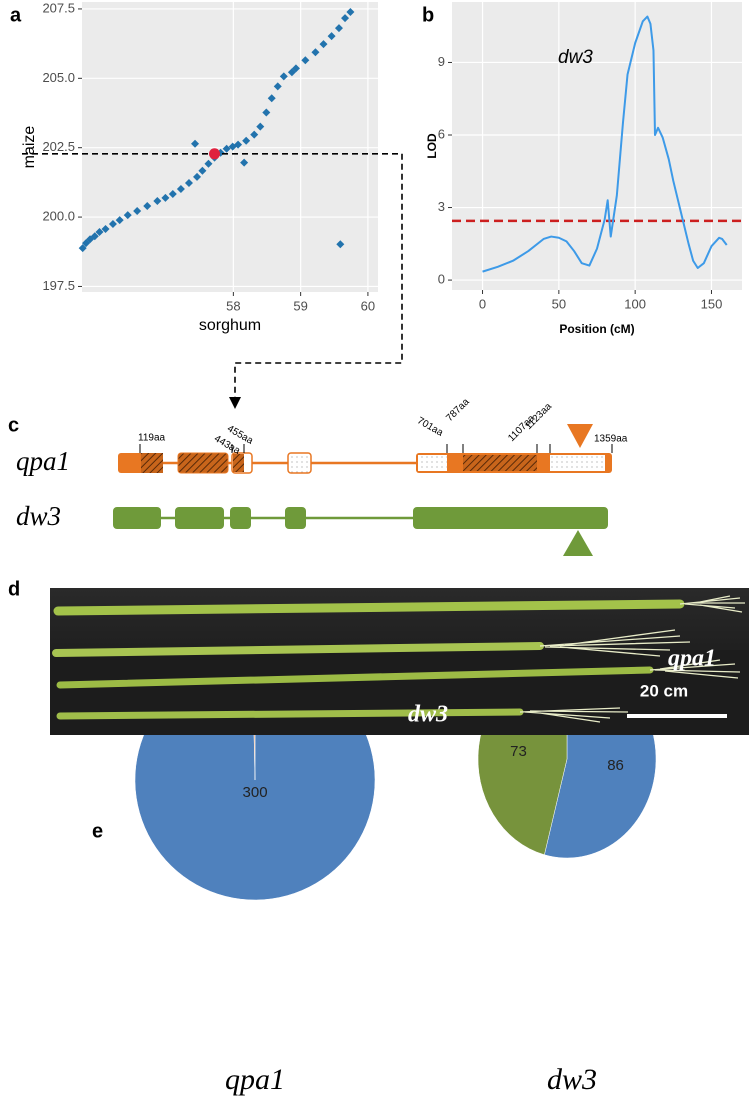 The image size is (749, 1100). Describe the element at coordinates (441, 133) in the screenshot. I see `y-tick-label: 6` at that location.